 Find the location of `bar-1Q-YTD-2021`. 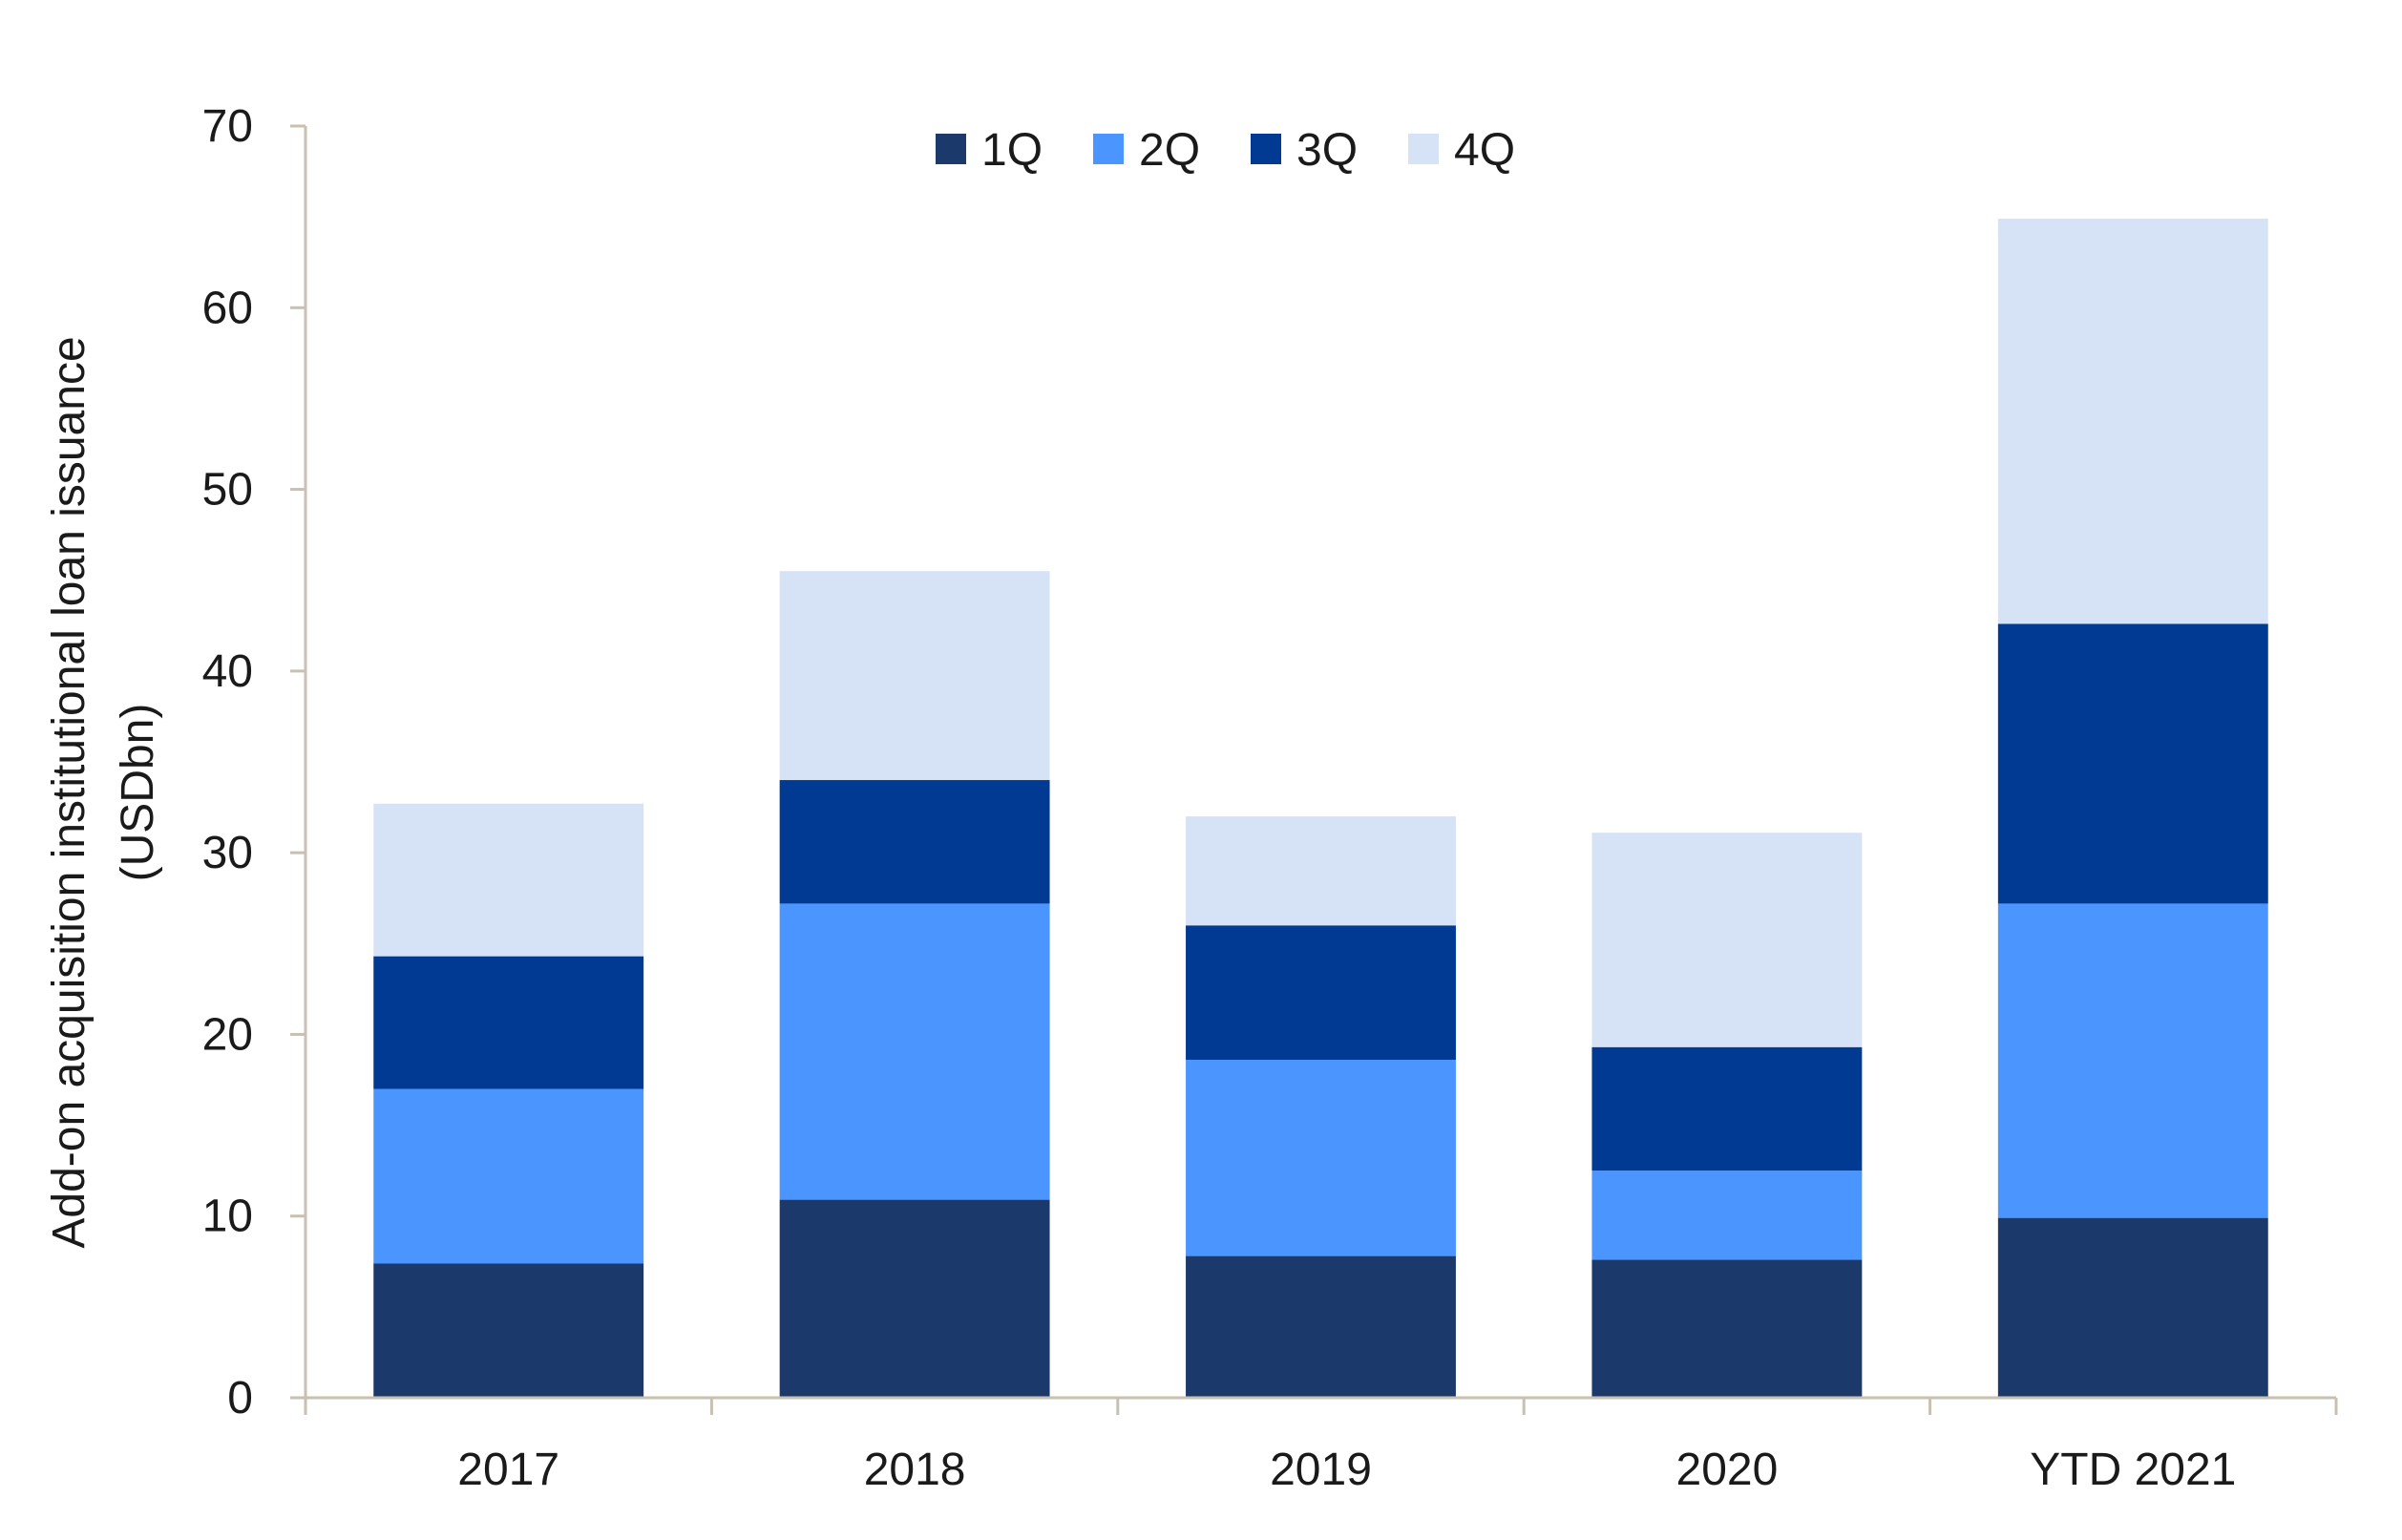

bar-1Q-YTD-2021 is located at coordinates (2132, 1307).